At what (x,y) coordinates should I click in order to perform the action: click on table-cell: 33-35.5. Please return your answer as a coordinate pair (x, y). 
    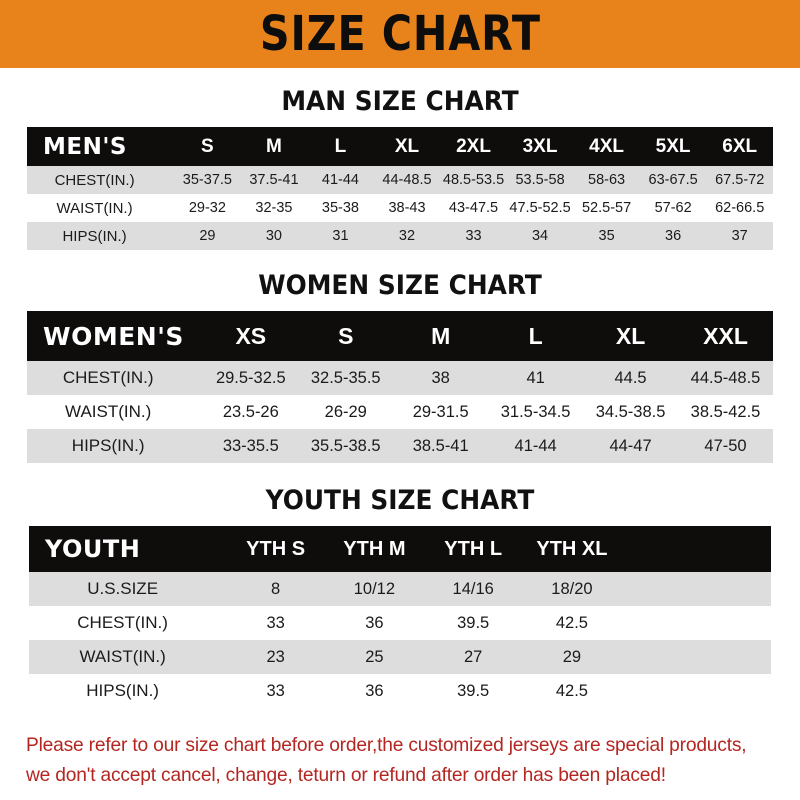
    Looking at the image, I should click on (250, 445).